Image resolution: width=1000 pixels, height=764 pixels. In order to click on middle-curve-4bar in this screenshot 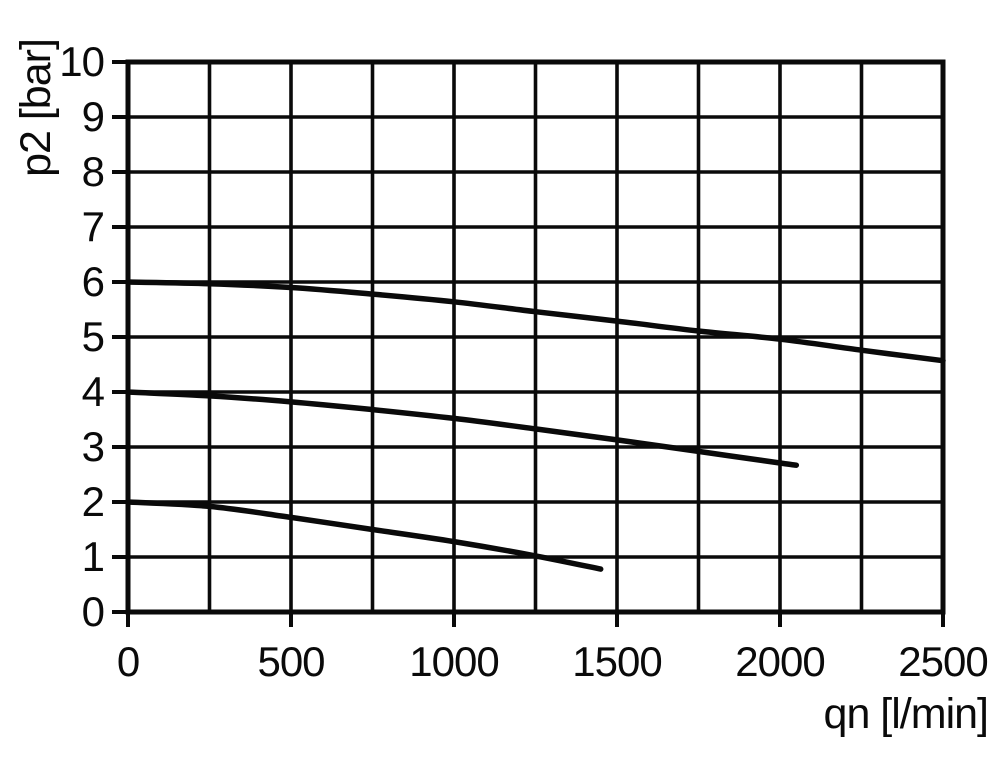, I will do `click(462, 428)`.